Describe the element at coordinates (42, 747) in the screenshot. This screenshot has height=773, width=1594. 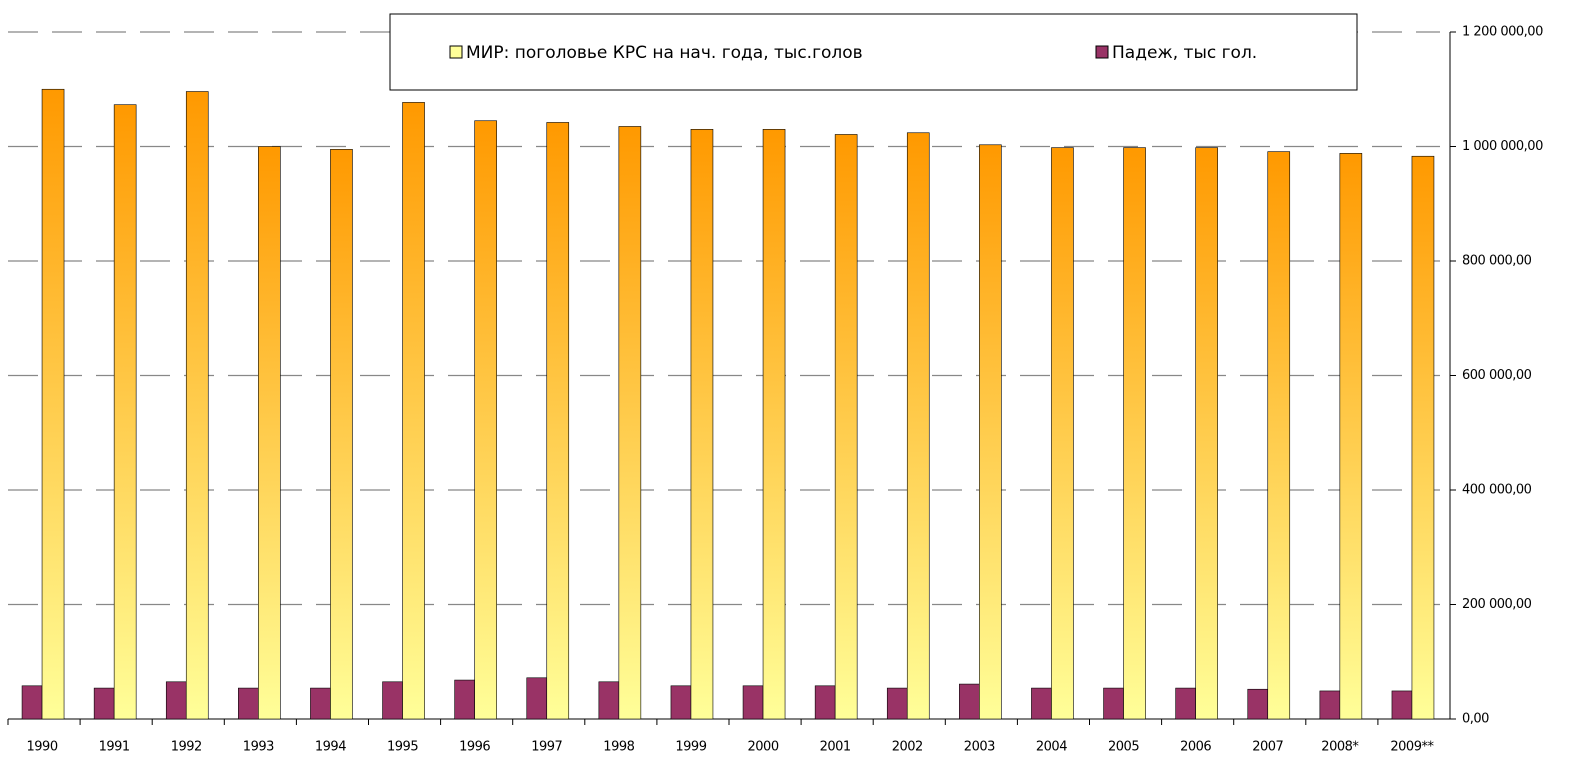
I see `x-tick-label: 1990` at that location.